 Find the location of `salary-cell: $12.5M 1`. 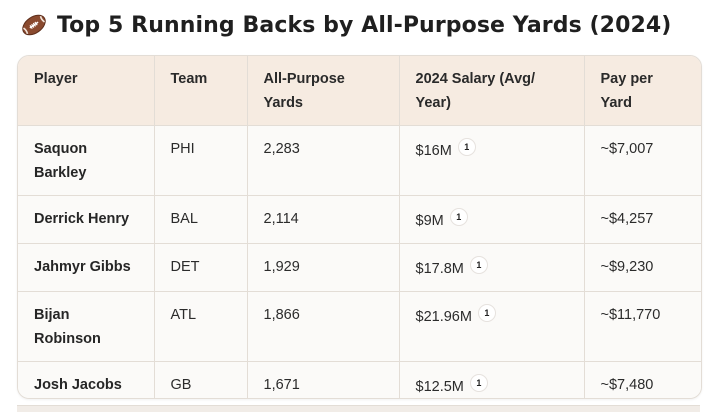

salary-cell: $12.5M 1 is located at coordinates (492, 379).